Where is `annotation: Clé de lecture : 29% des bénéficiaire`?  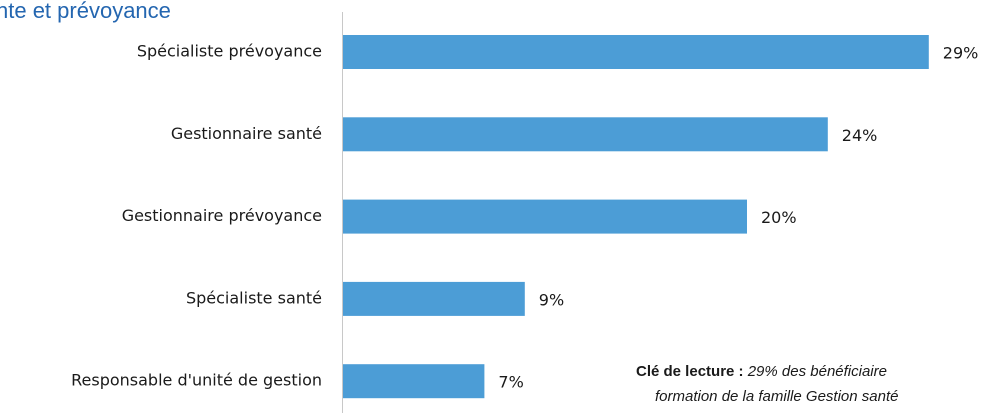 annotation: Clé de lecture : 29% des bénéficiaire is located at coordinates (761, 371).